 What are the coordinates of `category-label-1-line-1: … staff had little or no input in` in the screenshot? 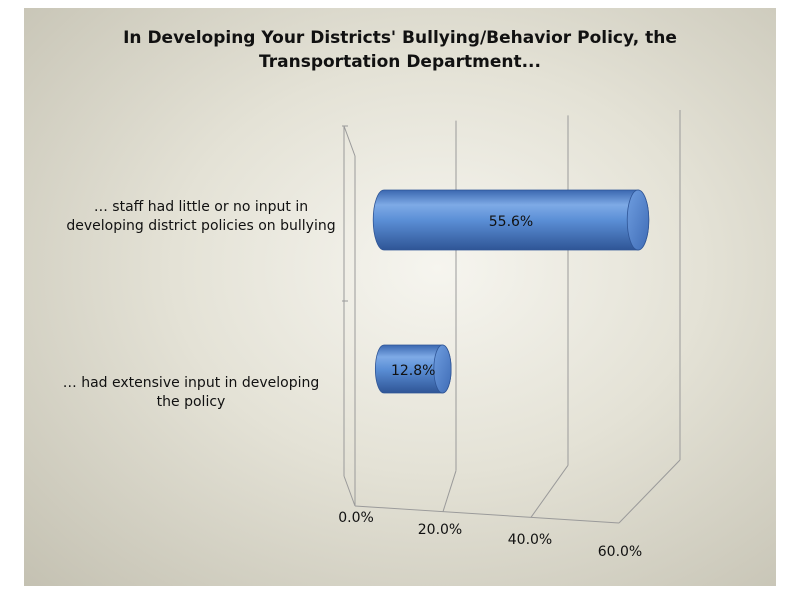 It's located at (201, 207).